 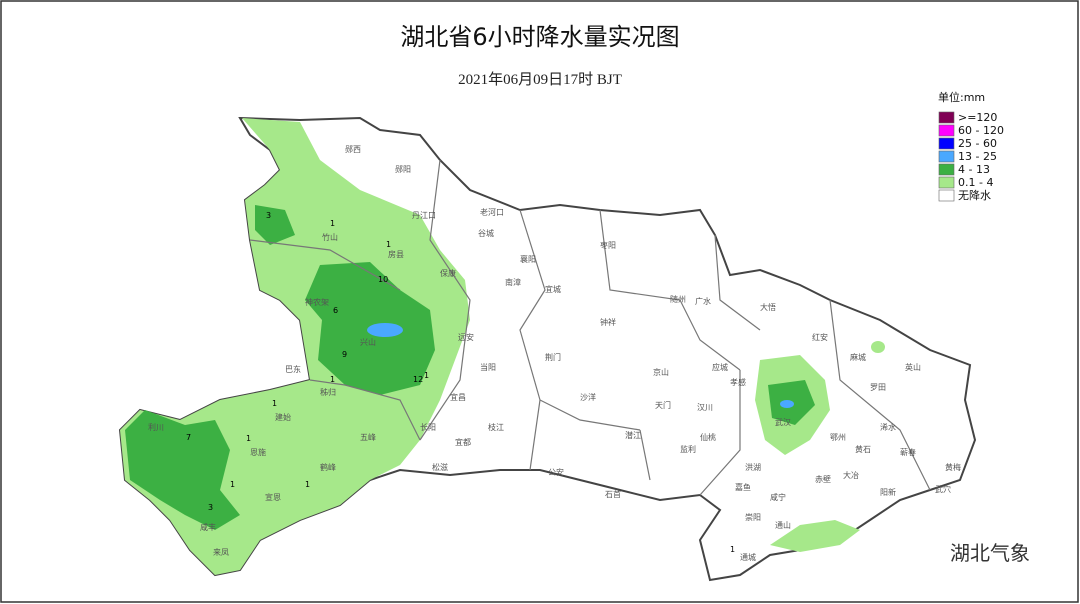 What do you see at coordinates (513, 282) in the screenshot?
I see `place-label: 南漳` at bounding box center [513, 282].